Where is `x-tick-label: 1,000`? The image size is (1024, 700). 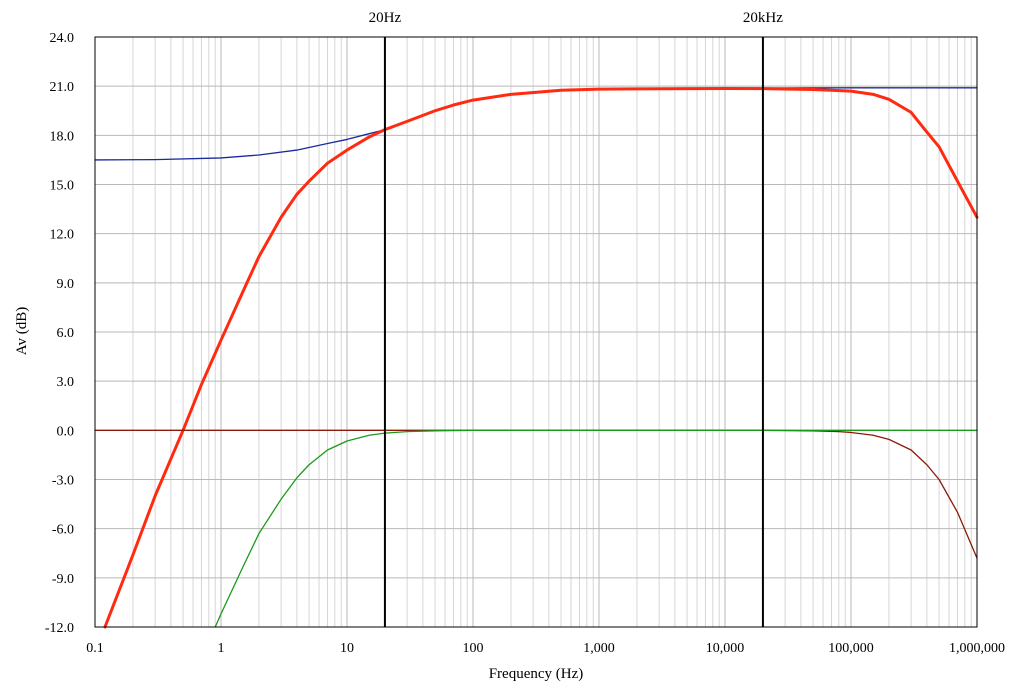
x-tick-label: 1,000 is located at coordinates (599, 648).